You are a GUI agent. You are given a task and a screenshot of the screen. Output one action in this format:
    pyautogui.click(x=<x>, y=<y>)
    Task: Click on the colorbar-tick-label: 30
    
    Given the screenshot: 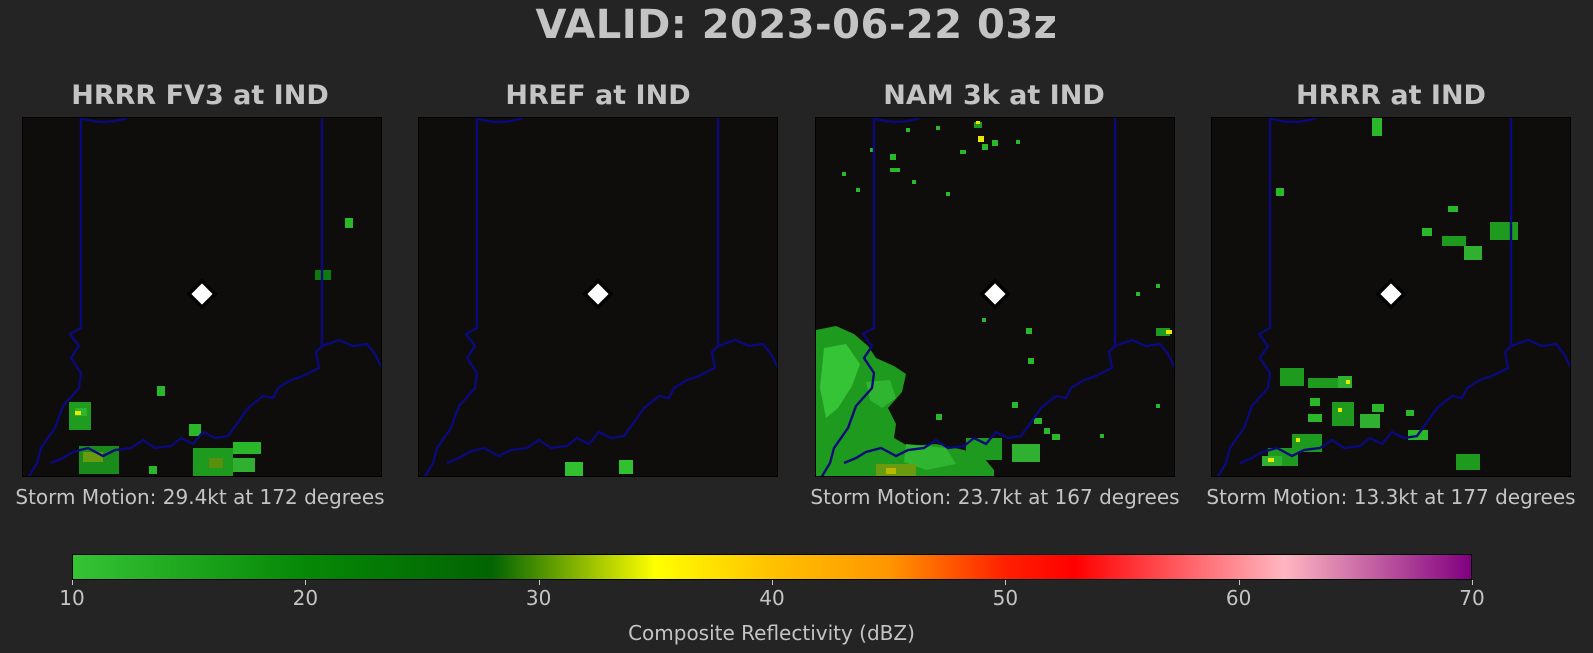 What is the action you would take?
    pyautogui.click(x=538, y=598)
    